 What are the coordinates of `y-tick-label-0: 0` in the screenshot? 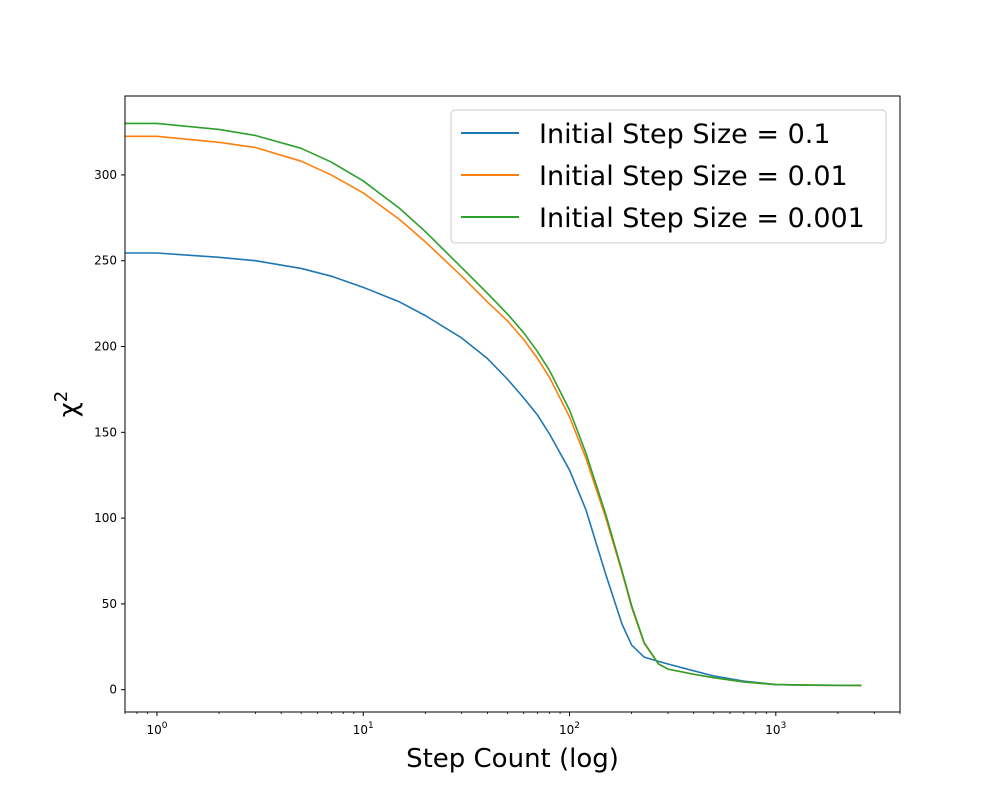 It's located at (113, 690).